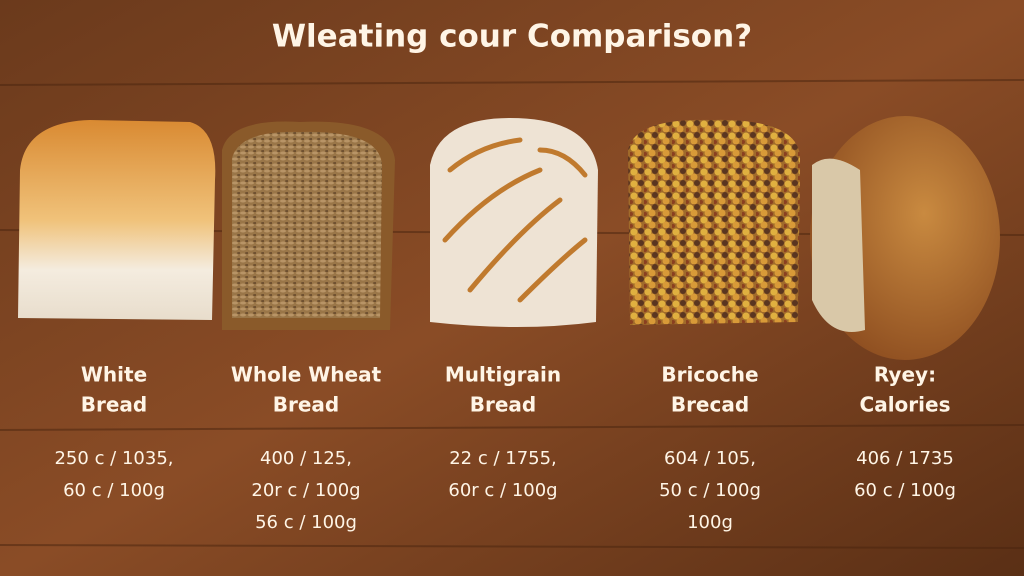 The width and height of the screenshot is (1024, 576). What do you see at coordinates (305, 490) in the screenshot?
I see `nutrition-info: 20r c / 100g` at bounding box center [305, 490].